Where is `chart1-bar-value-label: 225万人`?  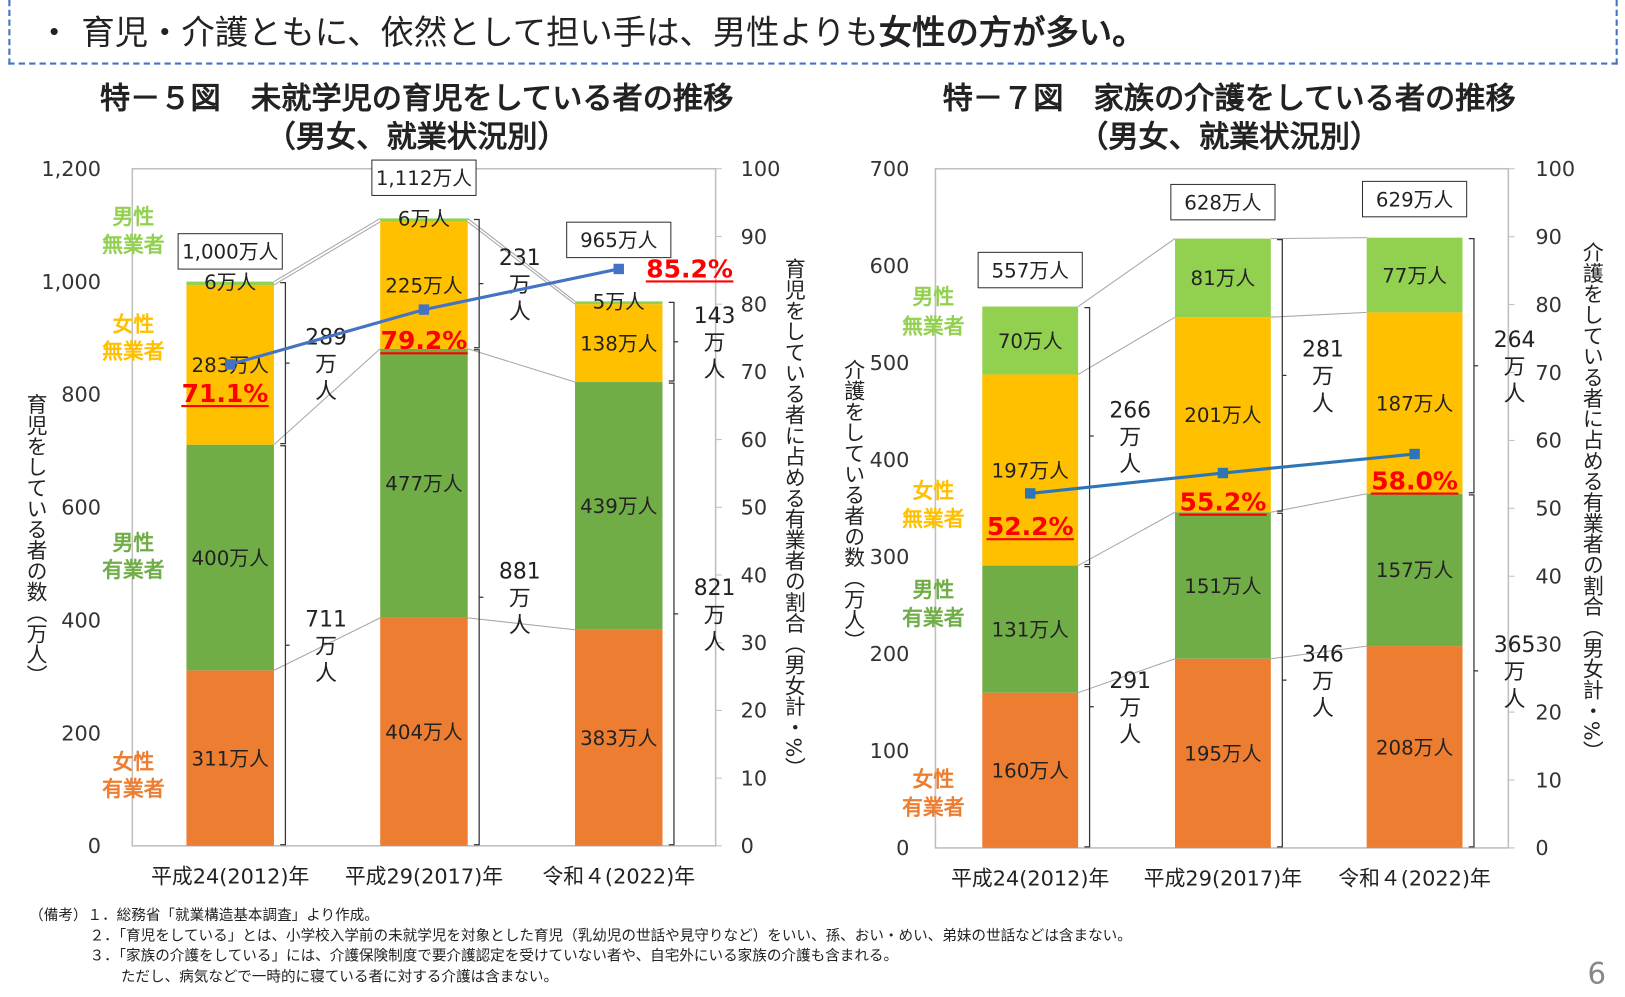
chart1-bar-value-label: 225万人 is located at coordinates (424, 286).